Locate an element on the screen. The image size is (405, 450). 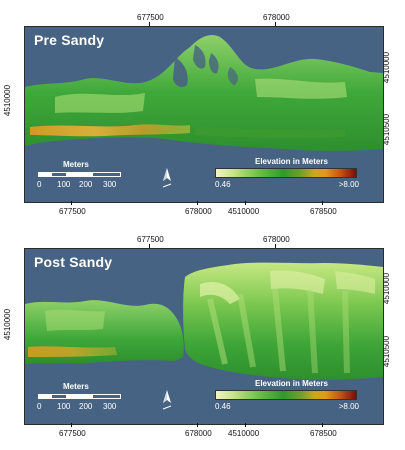
bottom-panel-x-tick-top-1: 677500 is located at coordinates (150, 239).